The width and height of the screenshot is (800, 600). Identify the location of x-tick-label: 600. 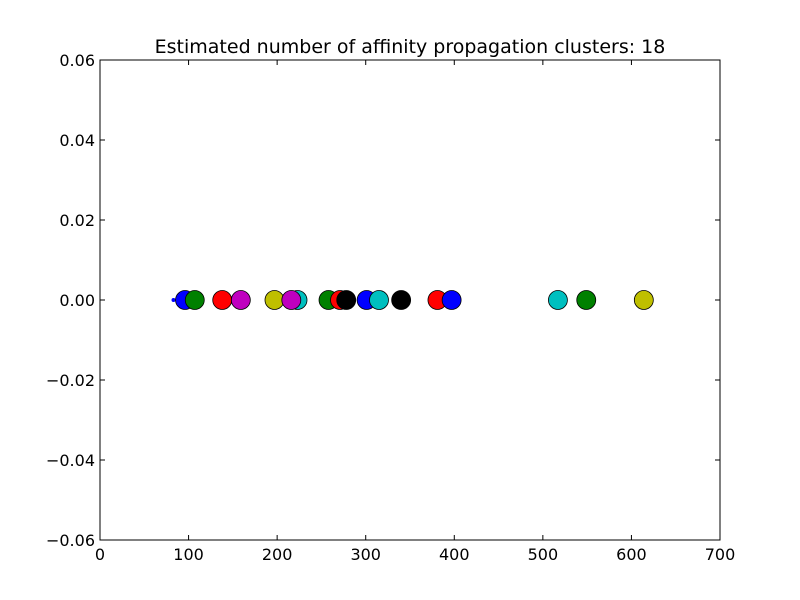
(631, 554).